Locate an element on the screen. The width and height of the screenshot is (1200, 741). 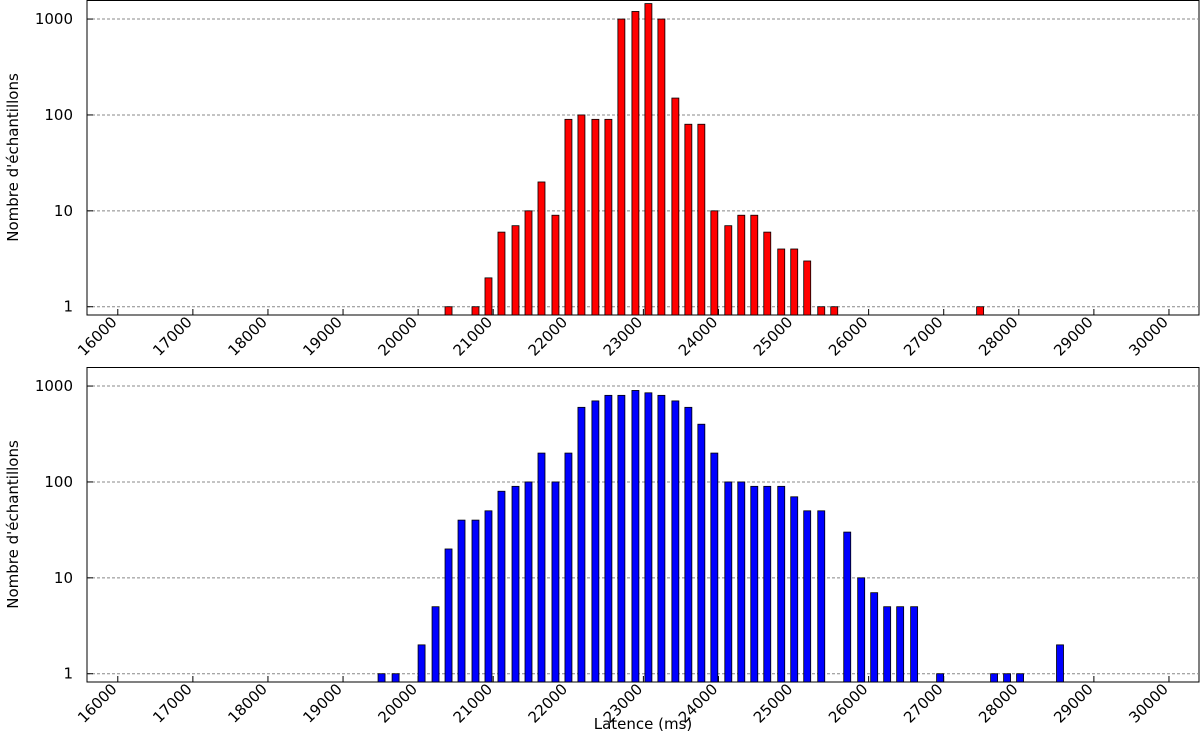
x-tick-label: 18000 is located at coordinates (247, 703).